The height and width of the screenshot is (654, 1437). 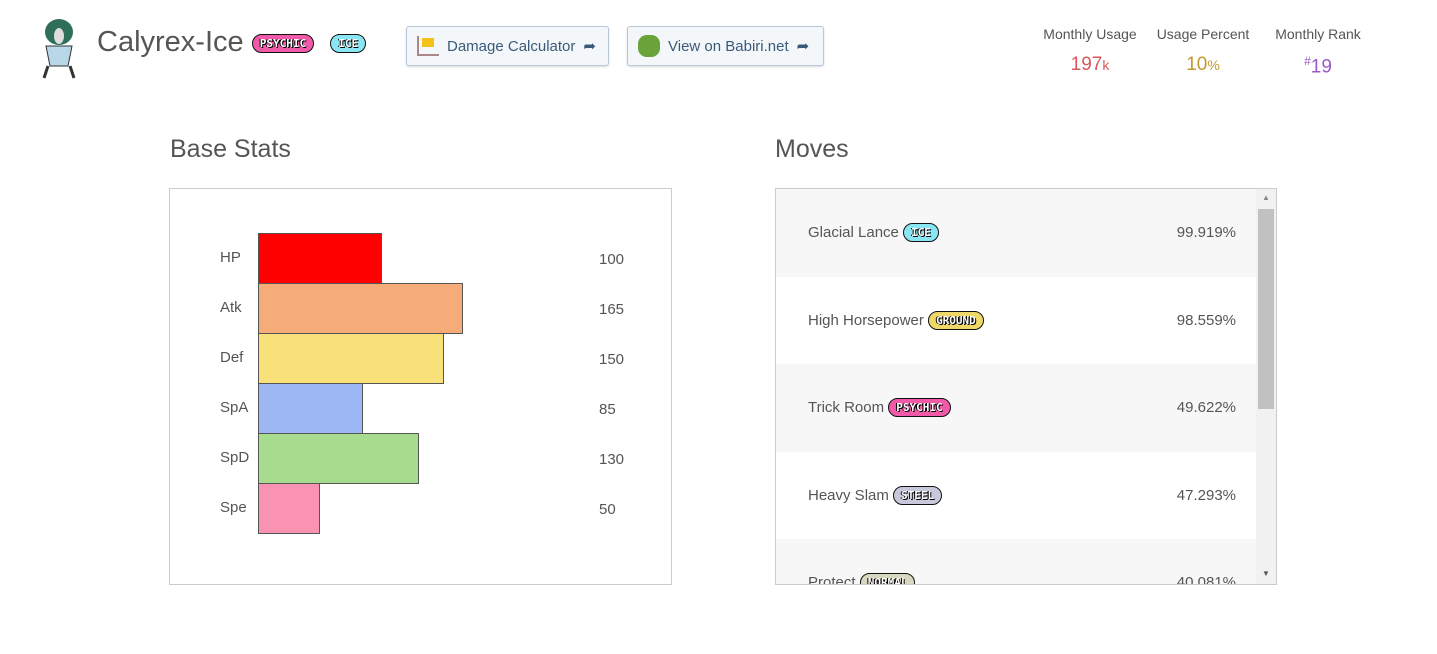 What do you see at coordinates (320, 258) in the screenshot?
I see `stat-bar-hp` at bounding box center [320, 258].